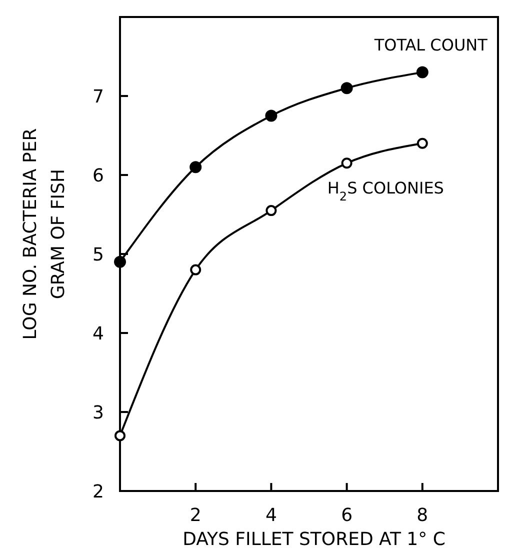  Describe the element at coordinates (98, 333) in the screenshot. I see `y-tick-label: 4` at that location.